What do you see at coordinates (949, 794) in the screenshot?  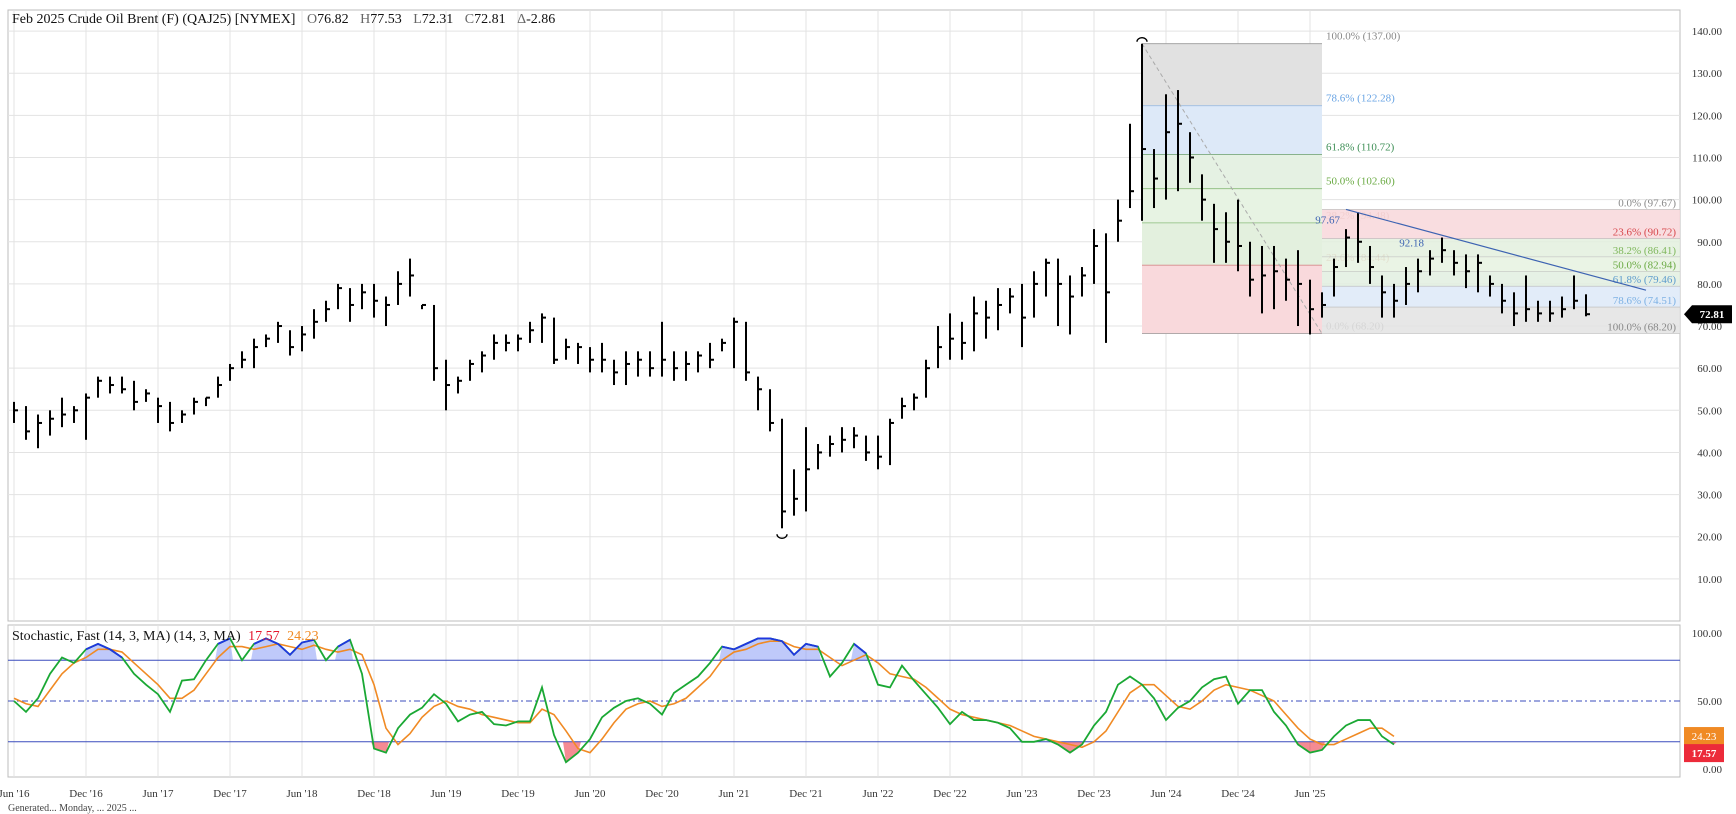 I see `x-tick-label: Dec '22` at bounding box center [949, 794].